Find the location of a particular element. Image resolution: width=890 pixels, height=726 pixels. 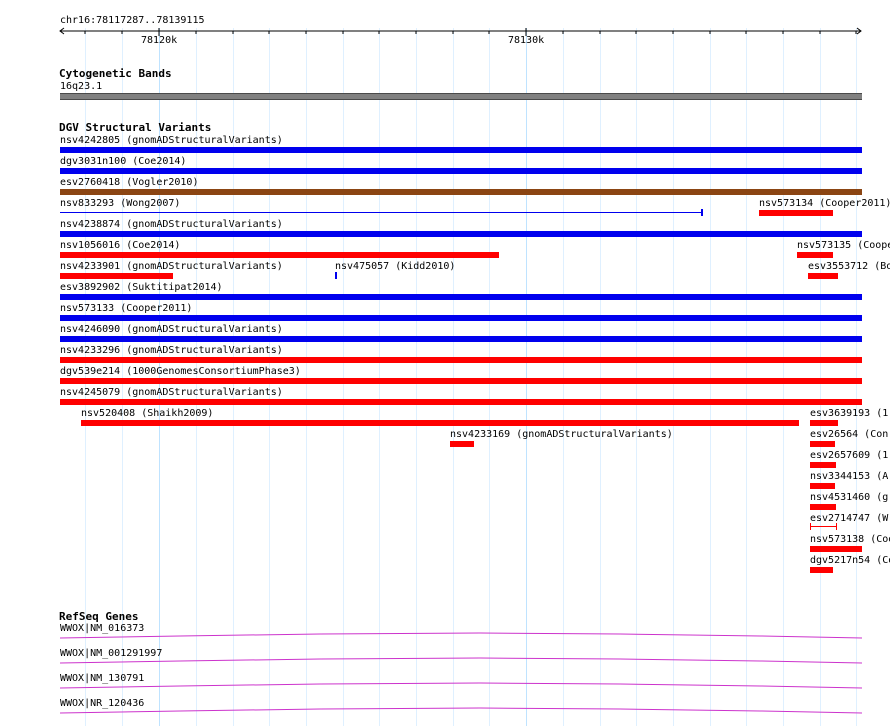

variant-label: nsv4233169 (gnomADStructuralVariants) is located at coordinates (561, 434).